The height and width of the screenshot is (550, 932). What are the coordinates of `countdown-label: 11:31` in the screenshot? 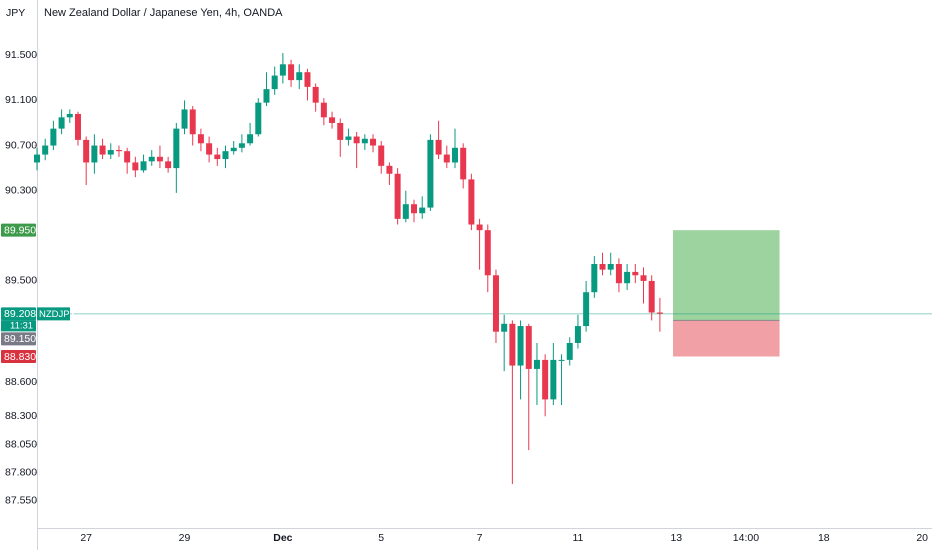 It's located at (21, 325).